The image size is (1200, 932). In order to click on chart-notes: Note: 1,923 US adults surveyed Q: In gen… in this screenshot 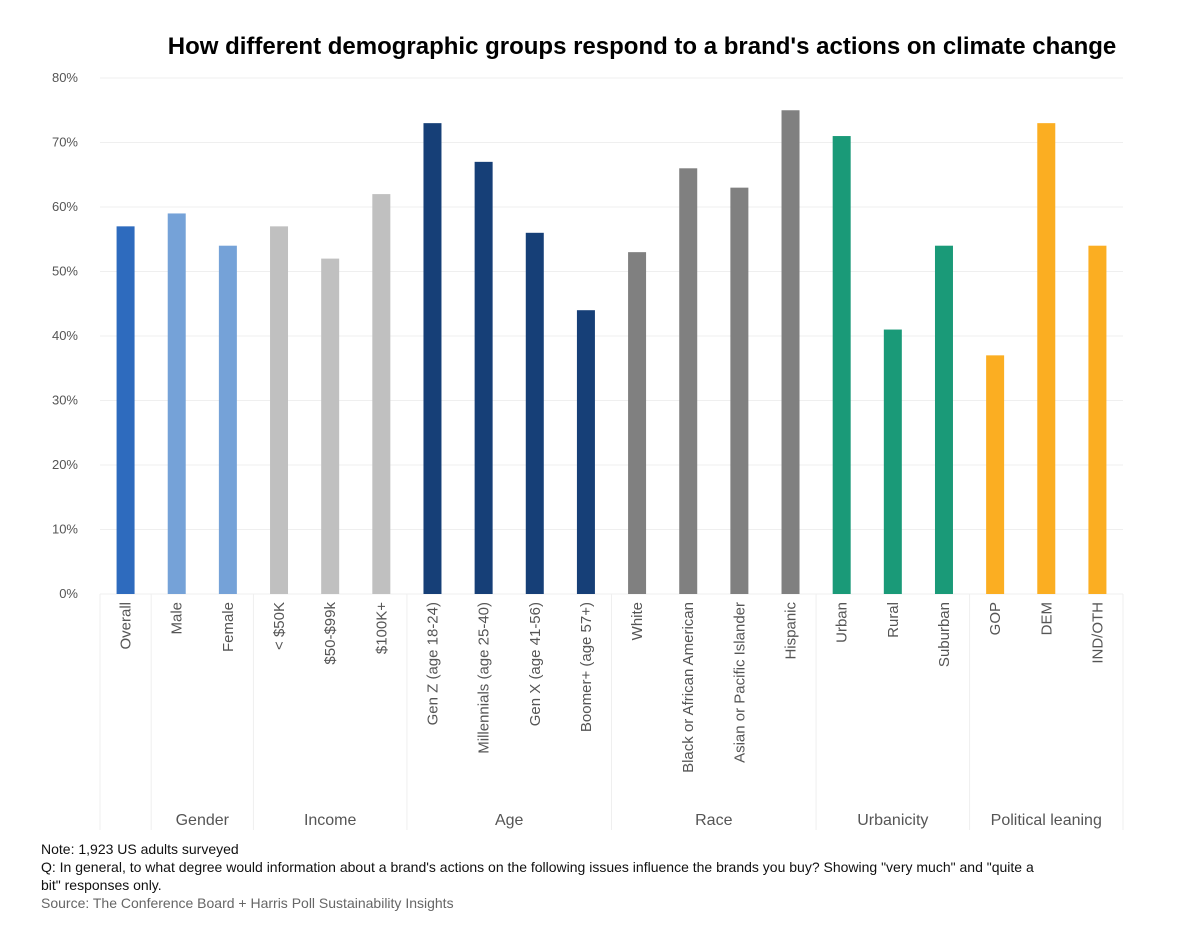, I will do `click(546, 876)`.